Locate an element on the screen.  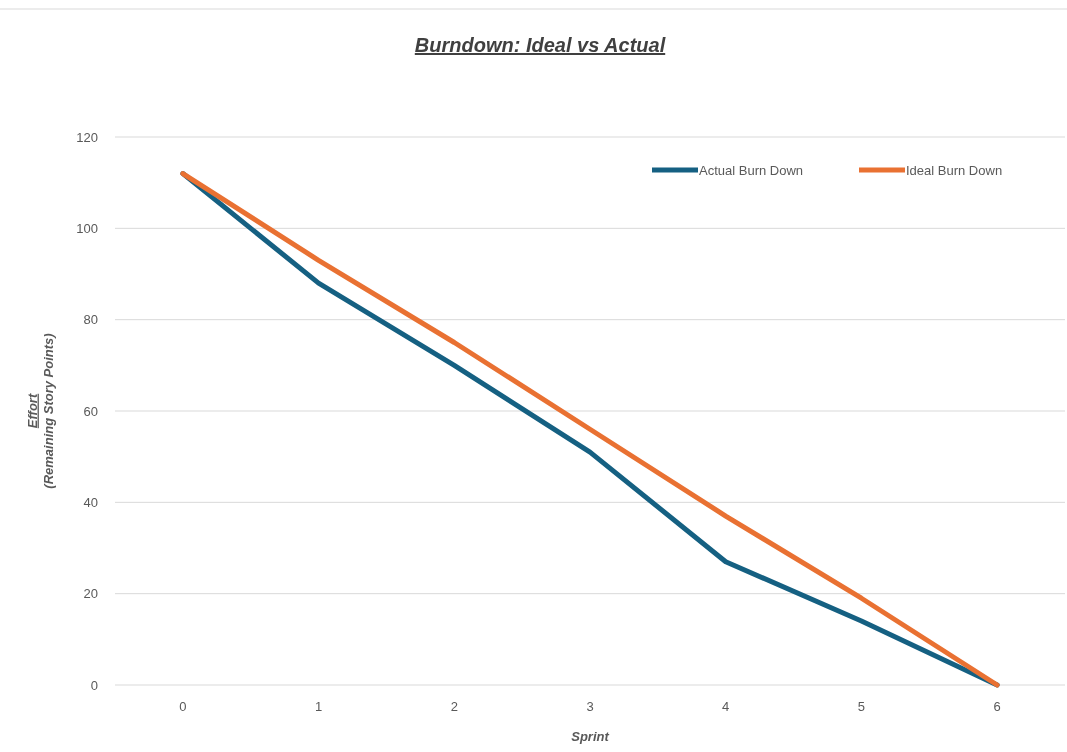
y-axis-title: Effort (Remaining Story Points) is located at coordinates (40, 411).